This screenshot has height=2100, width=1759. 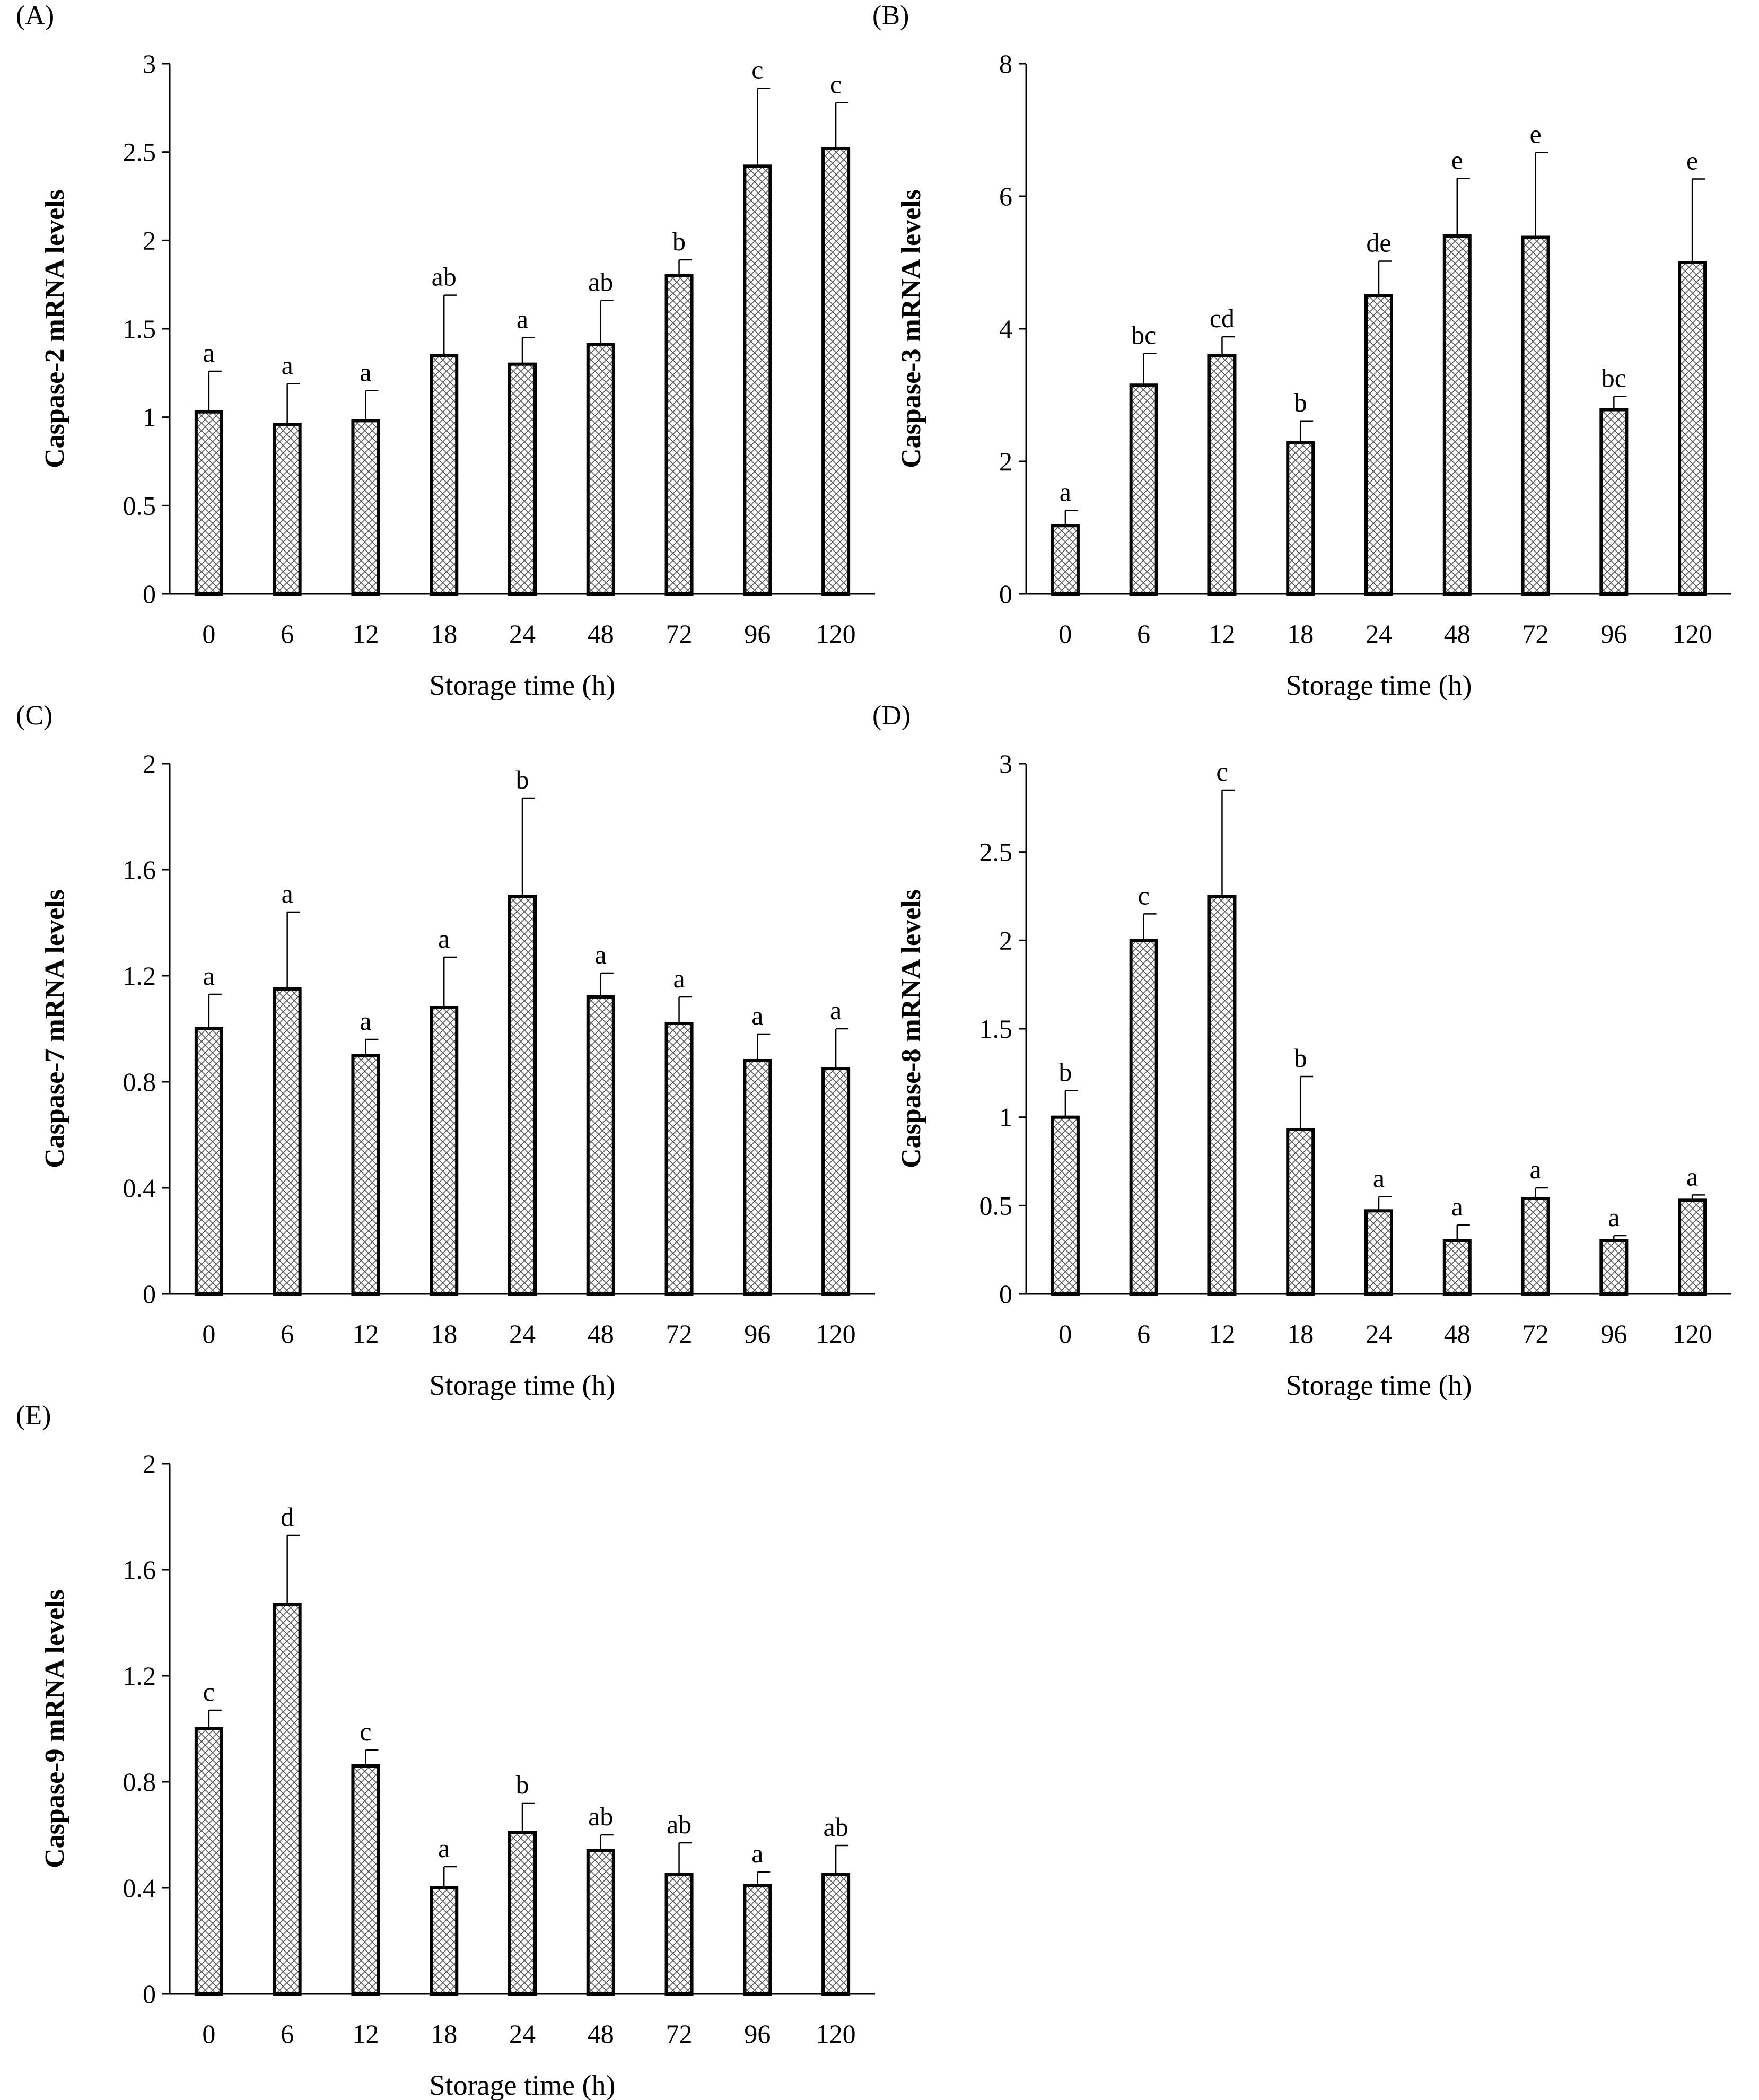 What do you see at coordinates (139, 1676) in the screenshot?
I see `y-tick-label: 1.2` at bounding box center [139, 1676].